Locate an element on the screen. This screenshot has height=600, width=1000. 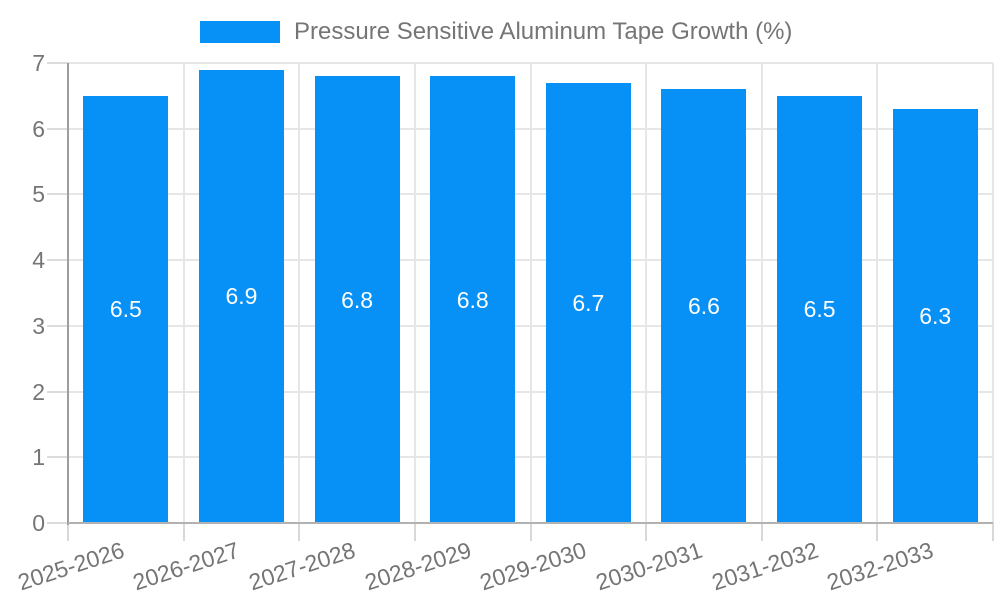
y-axis-tick-label: 6 is located at coordinates (38, 128).